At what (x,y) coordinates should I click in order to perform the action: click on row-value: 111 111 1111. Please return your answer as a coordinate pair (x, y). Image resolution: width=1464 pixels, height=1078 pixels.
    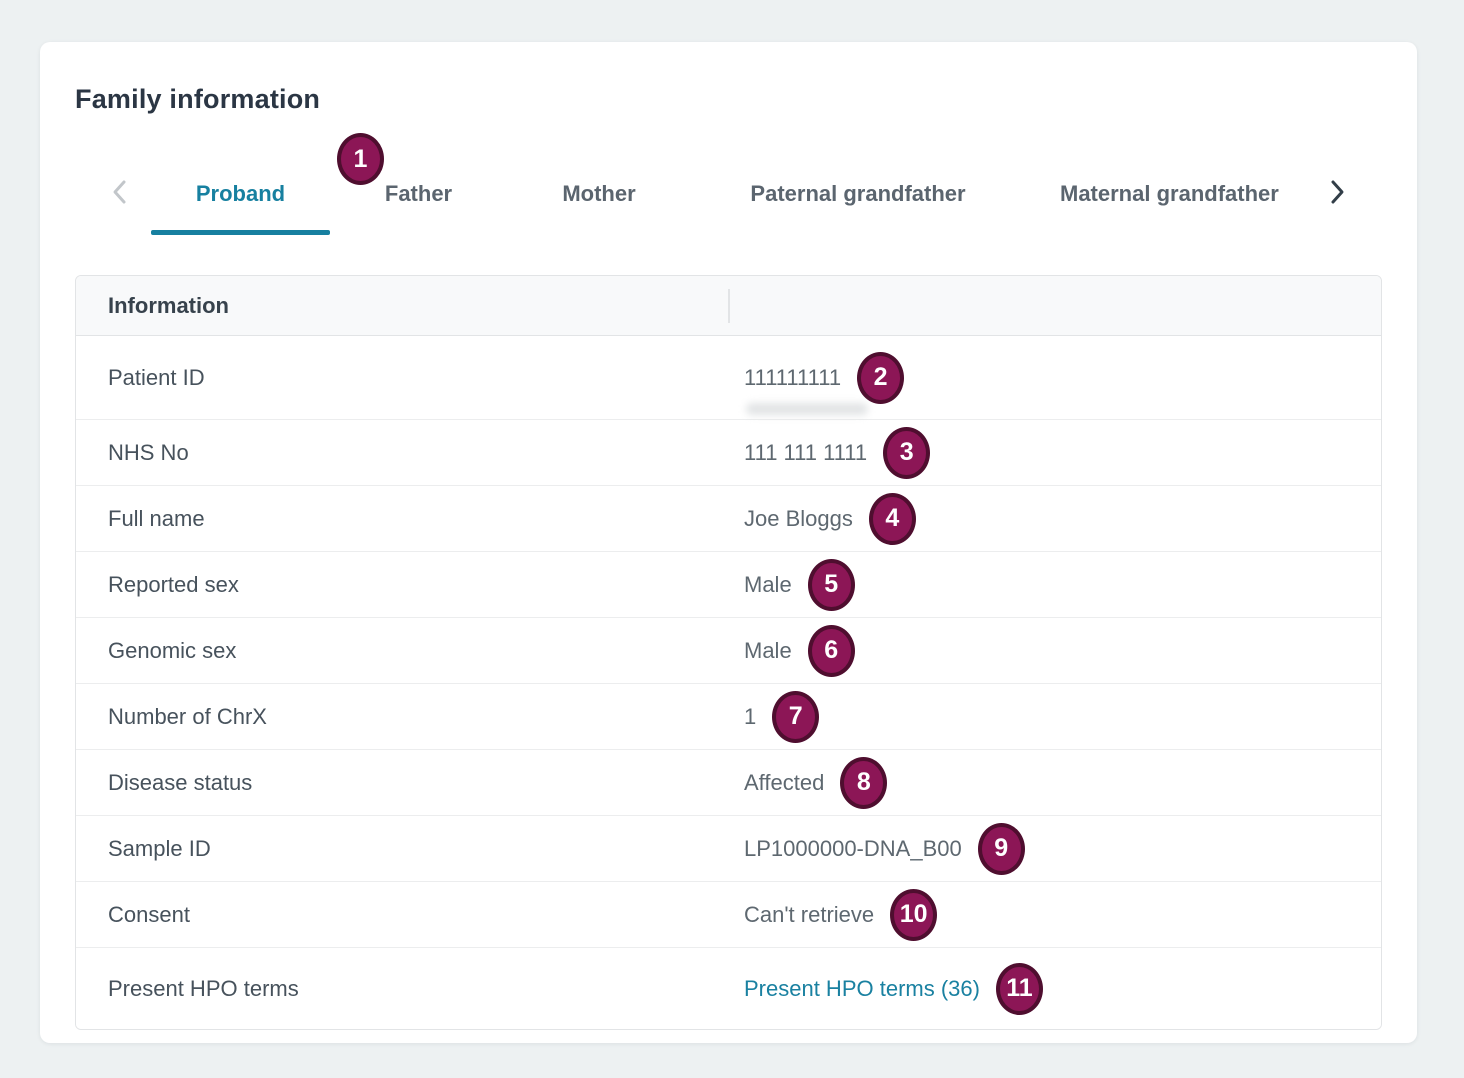
    Looking at the image, I should click on (806, 452).